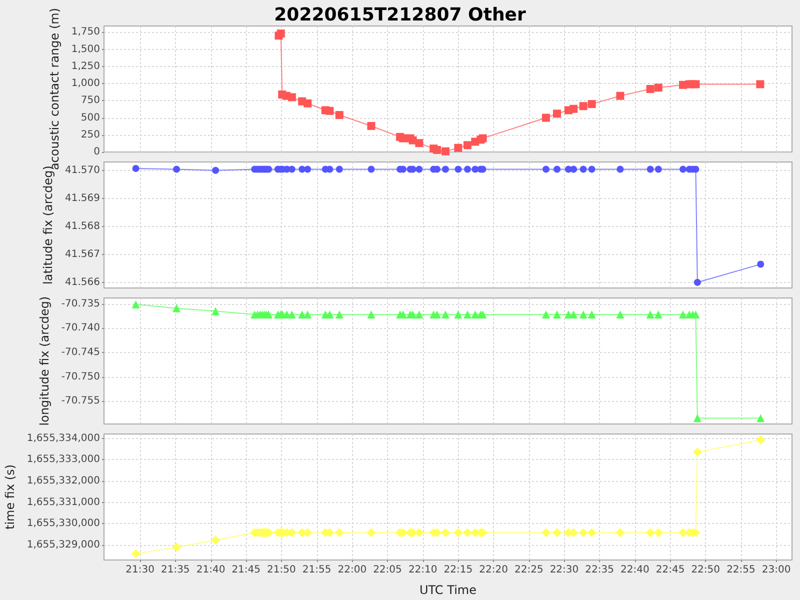 Image resolution: width=800 pixels, height=600 pixels. Describe the element at coordinates (352, 570) in the screenshot. I see `x-tick-label: 22:00` at that location.